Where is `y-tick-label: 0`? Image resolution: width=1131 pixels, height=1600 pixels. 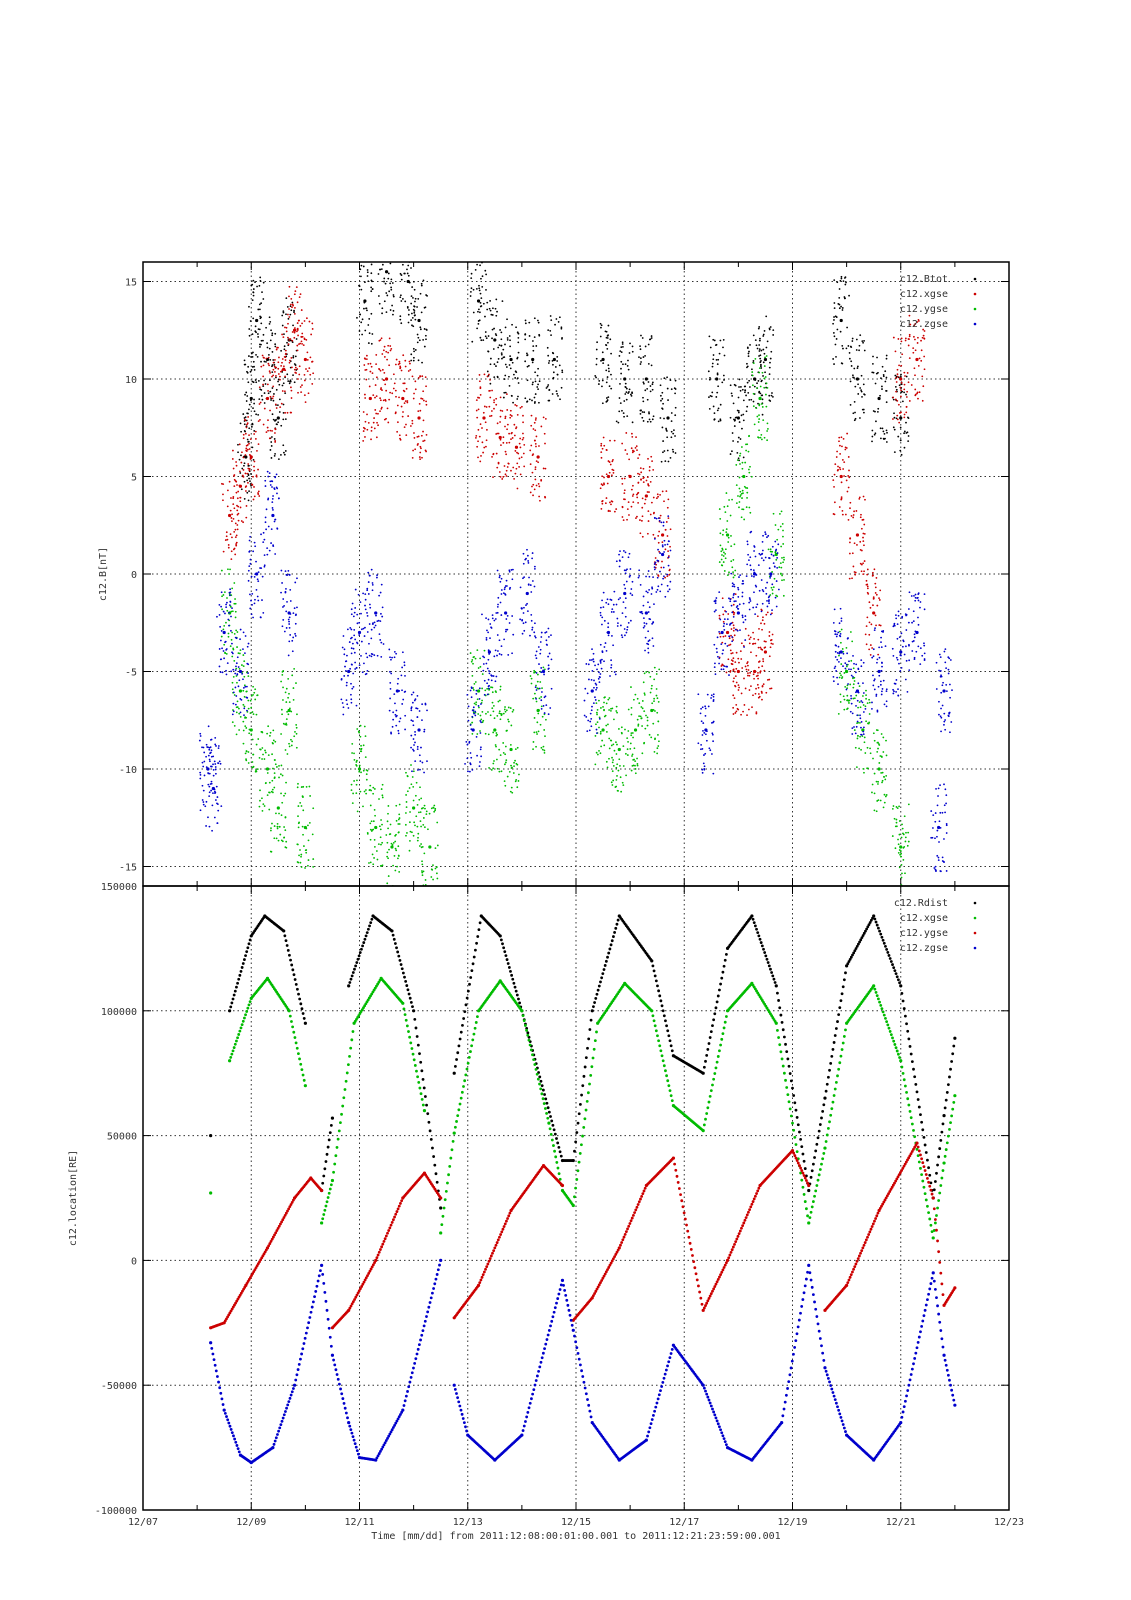 y-tick-label: 0 is located at coordinates (134, 575).